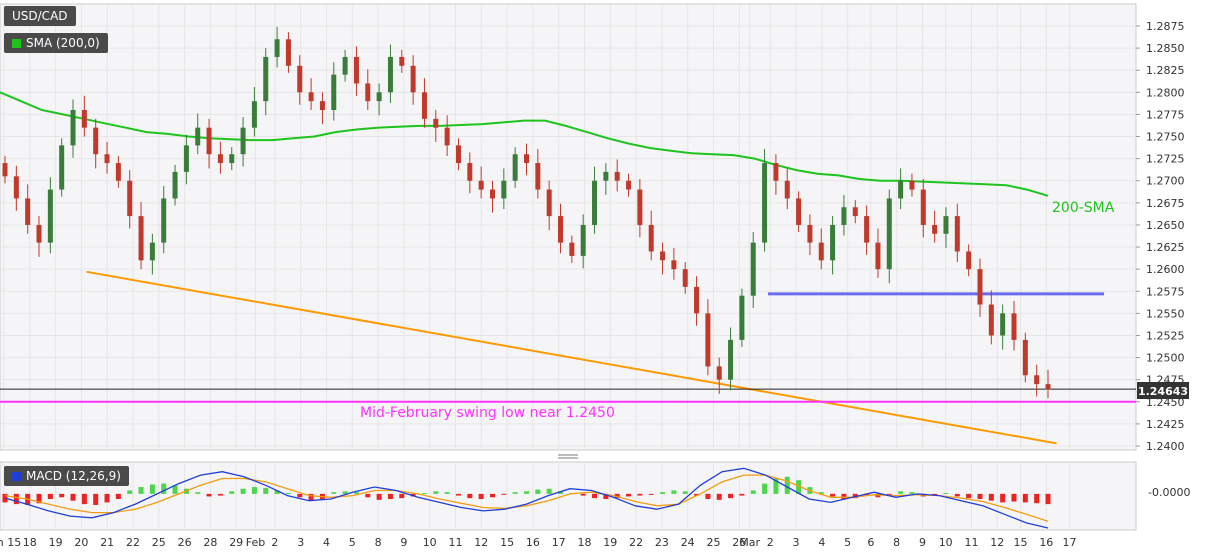 This screenshot has height=555, width=1207. Describe the element at coordinates (568, 456) in the screenshot. I see `panel-splitter` at that location.